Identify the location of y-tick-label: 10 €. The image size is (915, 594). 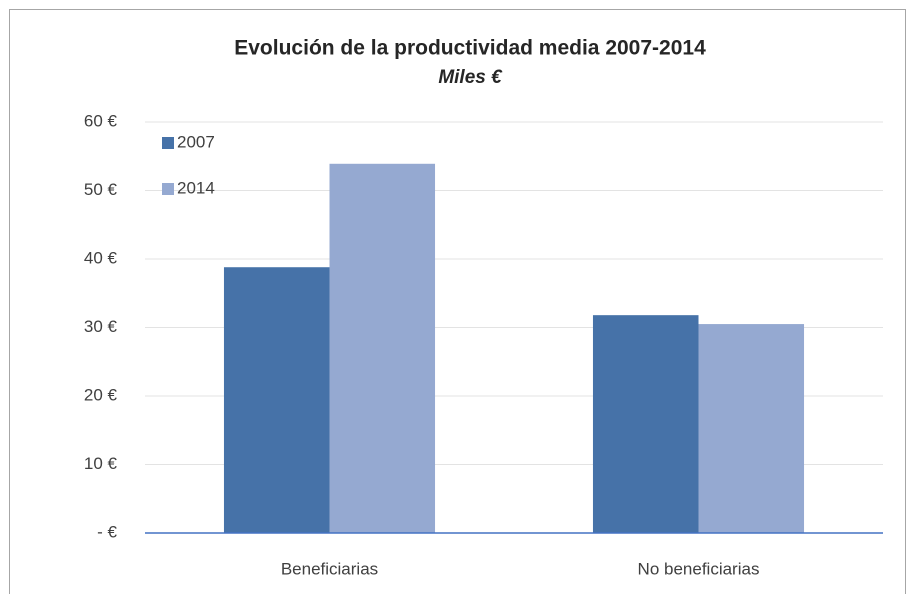
(101, 463).